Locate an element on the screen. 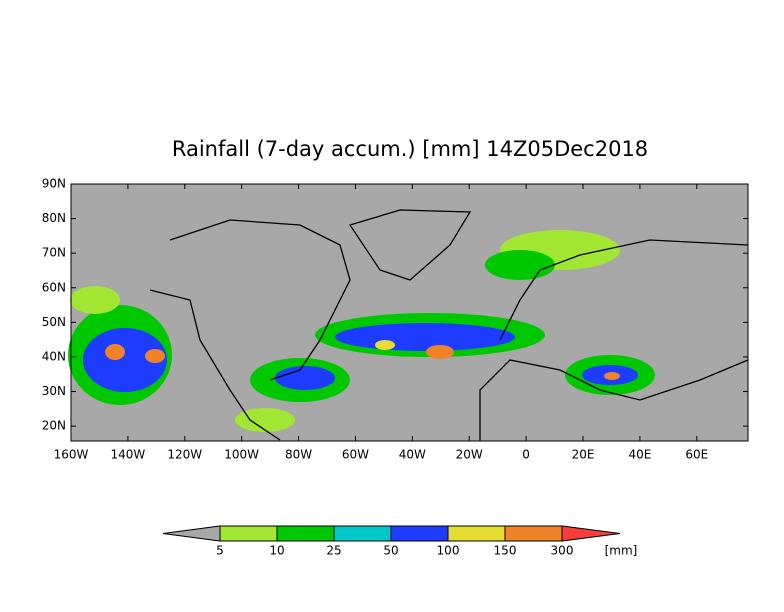 The height and width of the screenshot is (612, 784). lon-tick-label: 160W is located at coordinates (71, 455).